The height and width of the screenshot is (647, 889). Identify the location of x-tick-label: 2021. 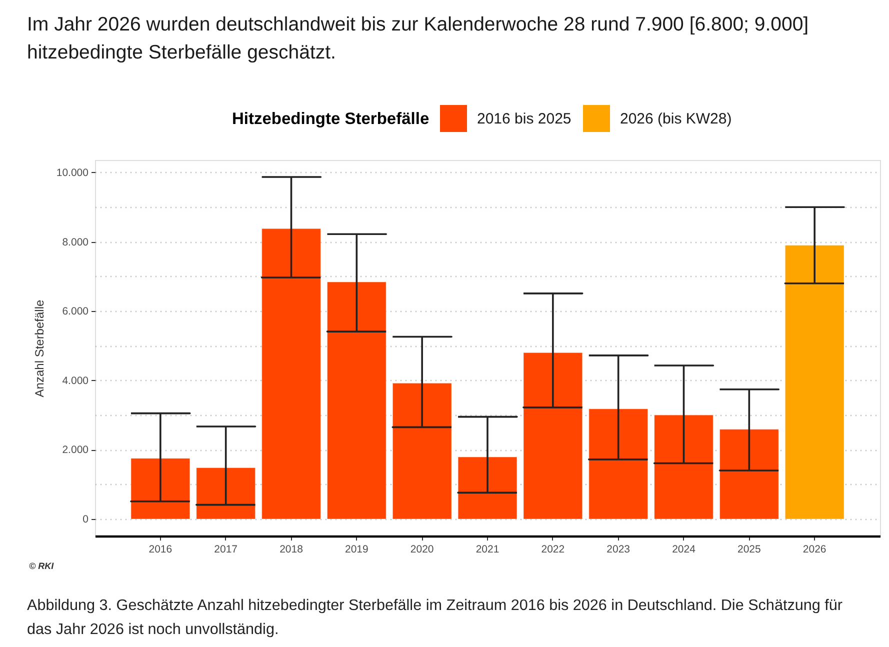
(488, 550).